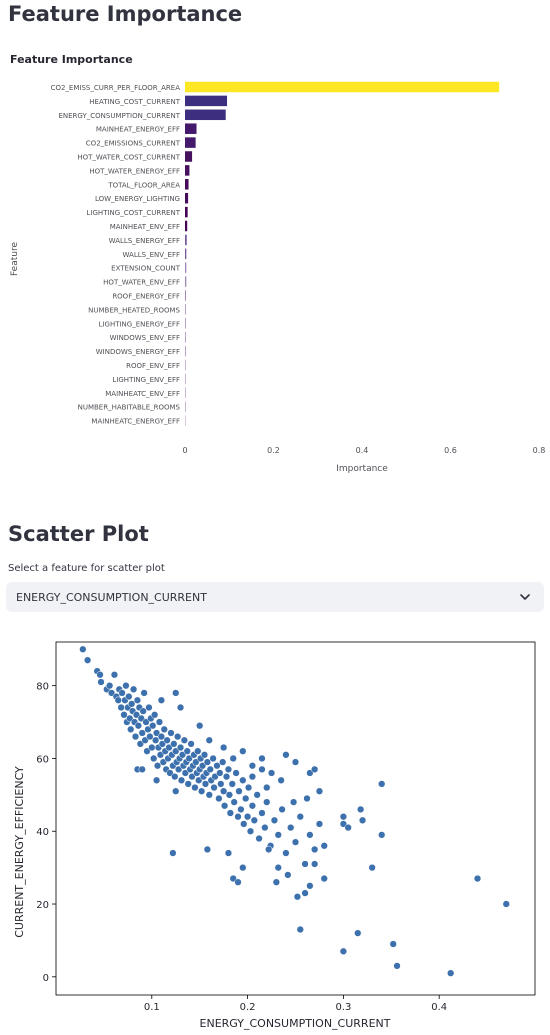 The image size is (550, 1035). Describe the element at coordinates (144, 241) in the screenshot. I see `feature-label: WALLS_ENERGY_EFF` at that location.